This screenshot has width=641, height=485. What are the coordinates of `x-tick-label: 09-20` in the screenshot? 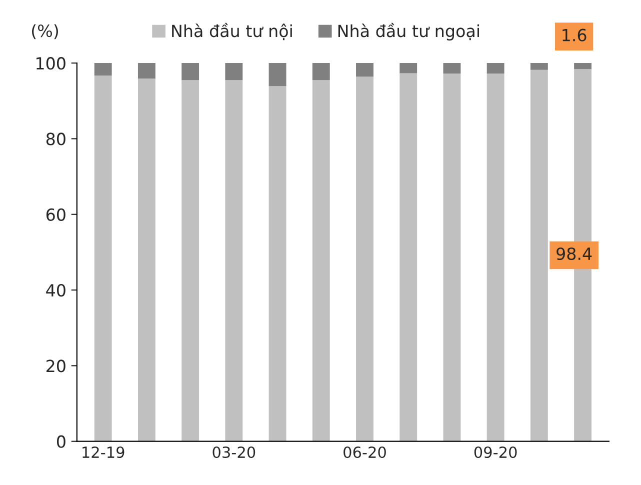 It's located at (495, 452).